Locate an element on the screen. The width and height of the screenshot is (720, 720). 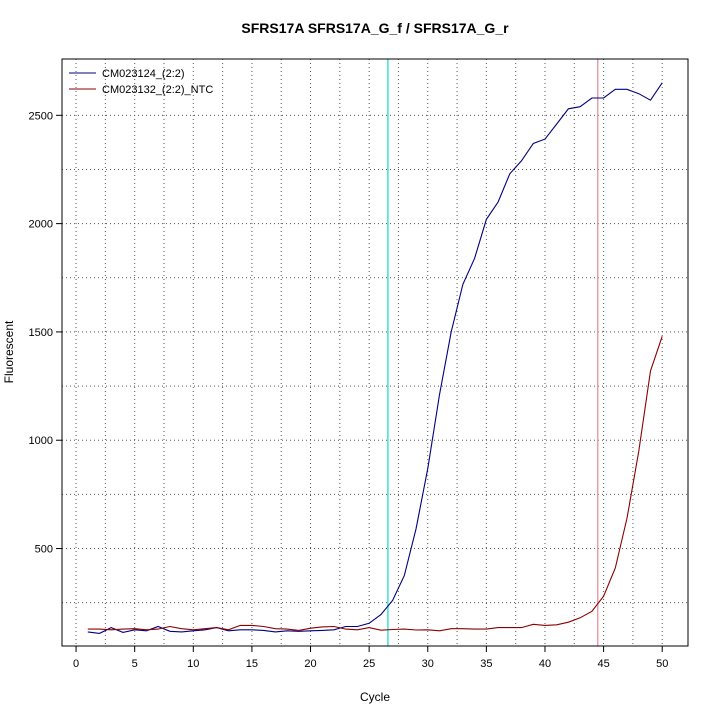
x-tick-label-10: 50 is located at coordinates (662, 664).